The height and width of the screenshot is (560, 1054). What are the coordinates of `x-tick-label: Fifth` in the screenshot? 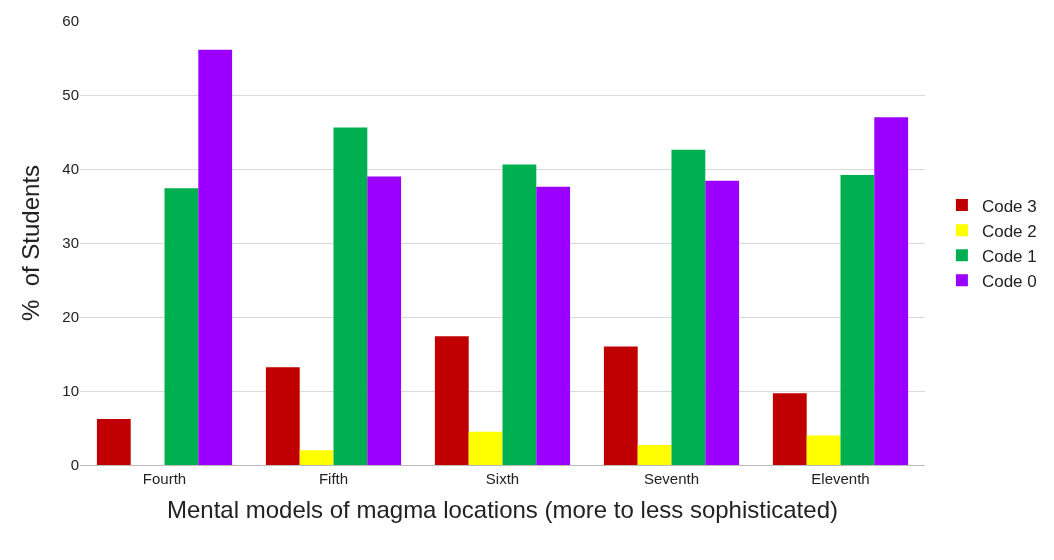 It's located at (333, 478).